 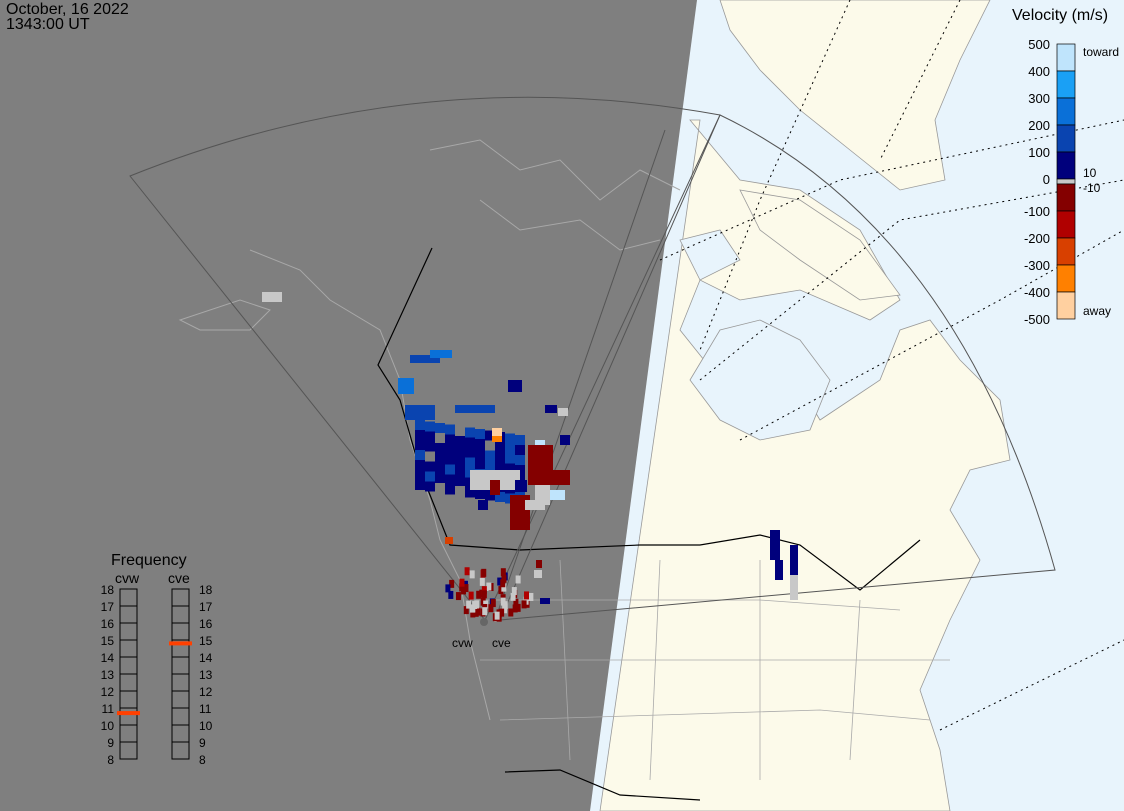 I want to click on frequency-tick-label: 9, so click(x=202, y=743).